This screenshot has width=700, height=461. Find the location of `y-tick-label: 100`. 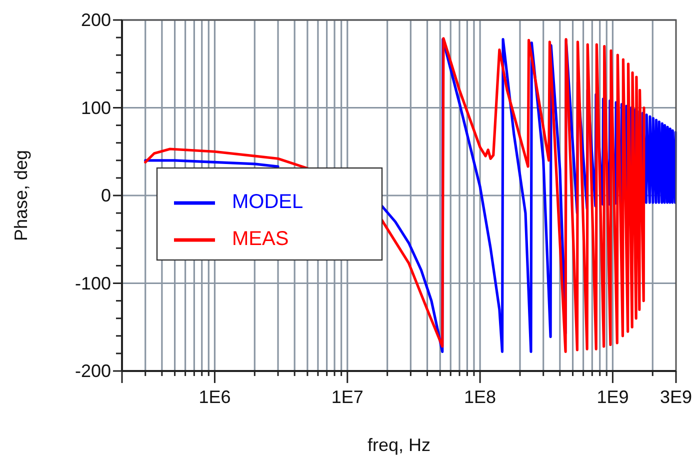

y-tick-label: 100 is located at coordinates (95, 108).